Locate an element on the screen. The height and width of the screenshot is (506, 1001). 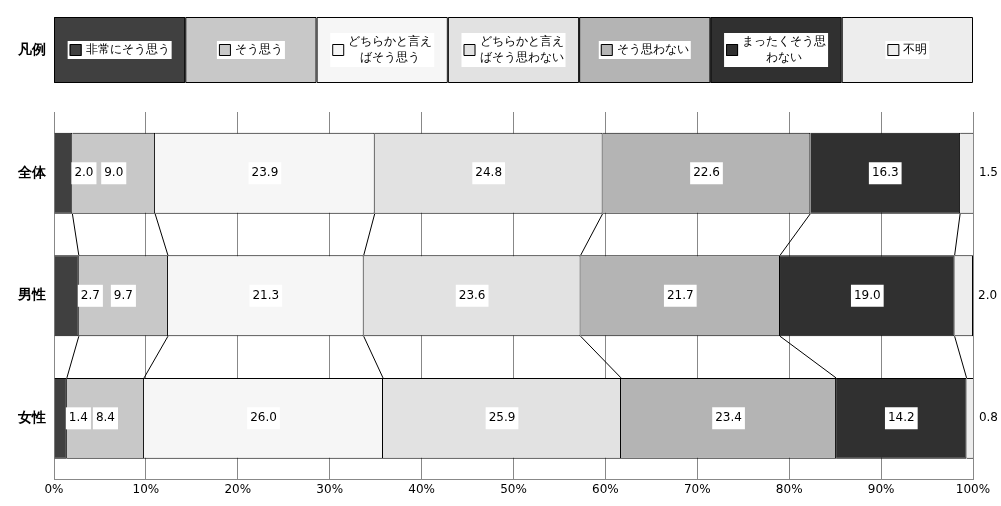
data-label: 1.5 is located at coordinates (988, 172).